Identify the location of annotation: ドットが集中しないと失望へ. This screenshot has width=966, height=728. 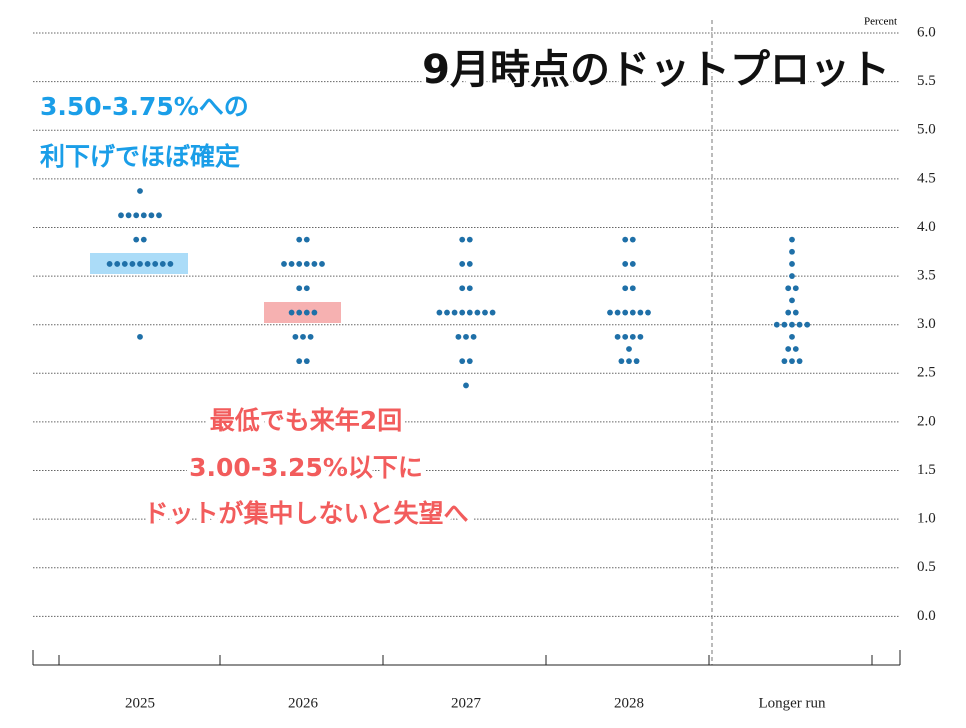
(305, 513).